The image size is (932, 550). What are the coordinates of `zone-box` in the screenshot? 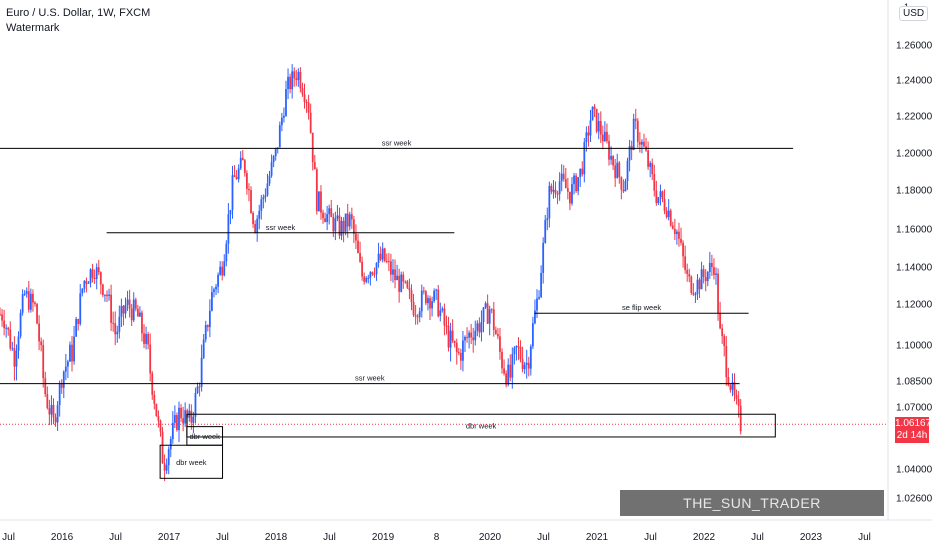 It's located at (191, 461).